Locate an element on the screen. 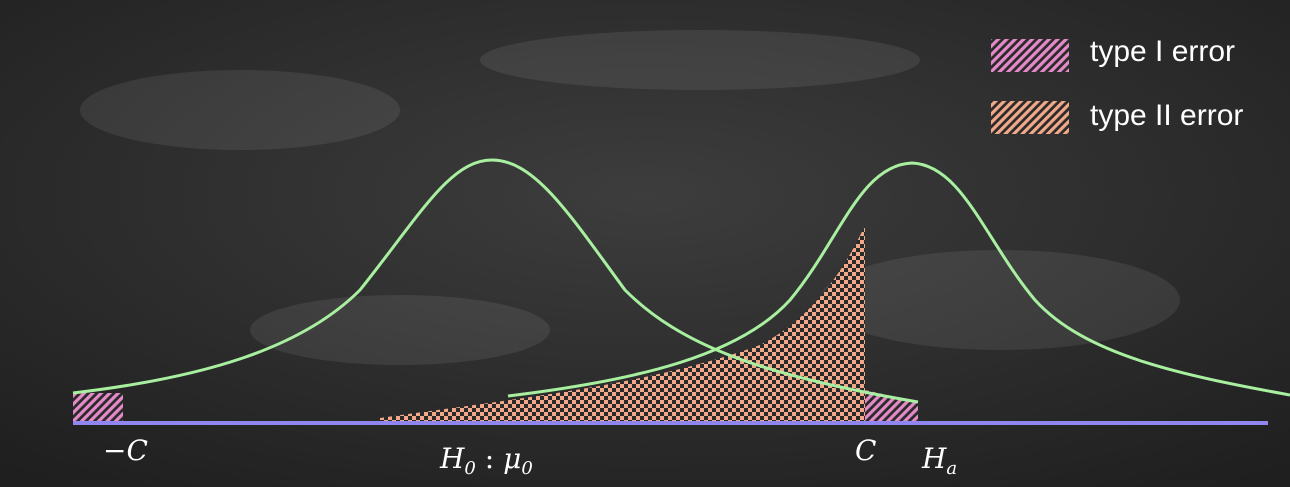  legend-type1-swatch is located at coordinates (1030, 55).